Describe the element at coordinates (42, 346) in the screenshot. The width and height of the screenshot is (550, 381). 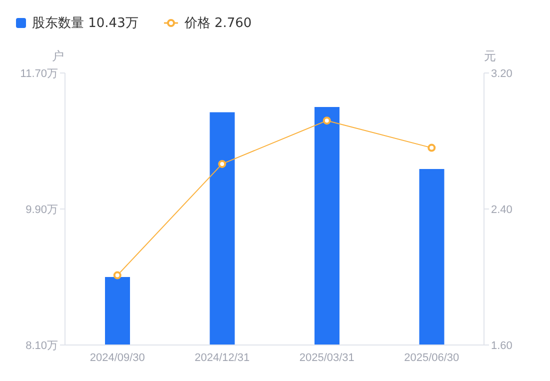
I see `y-tick-label: 8.10万` at that location.